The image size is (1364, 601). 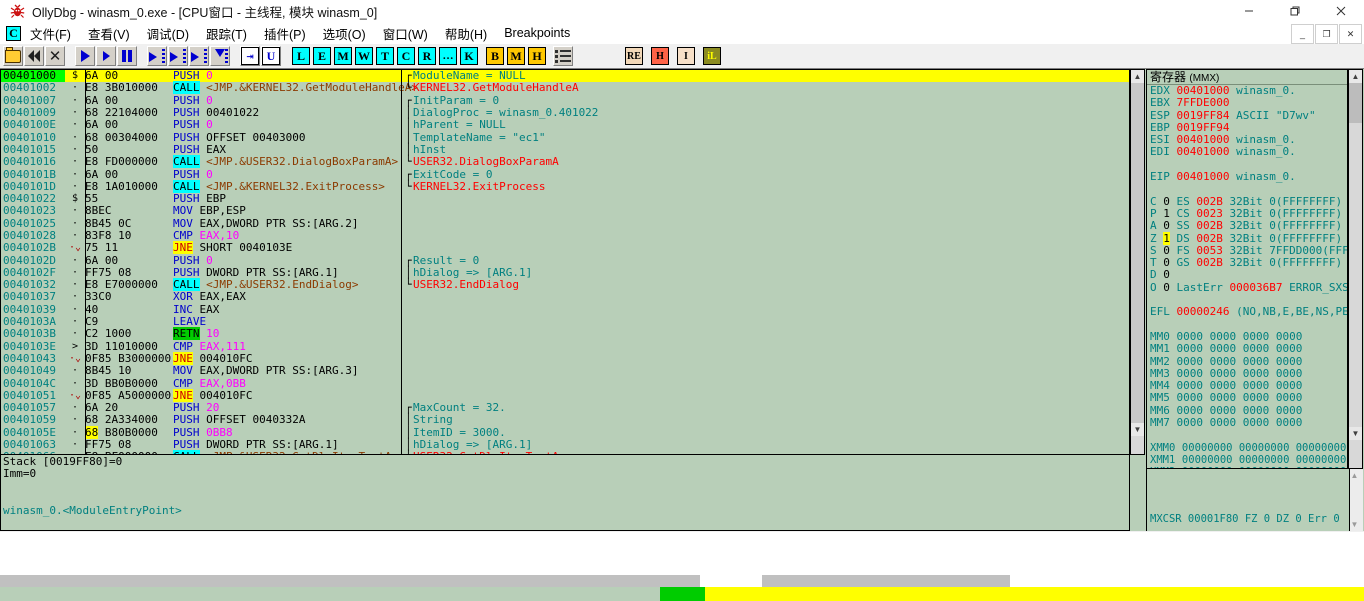 What do you see at coordinates (1137, 76) in the screenshot?
I see `scroll-up-arrow: ▲` at bounding box center [1137, 76].